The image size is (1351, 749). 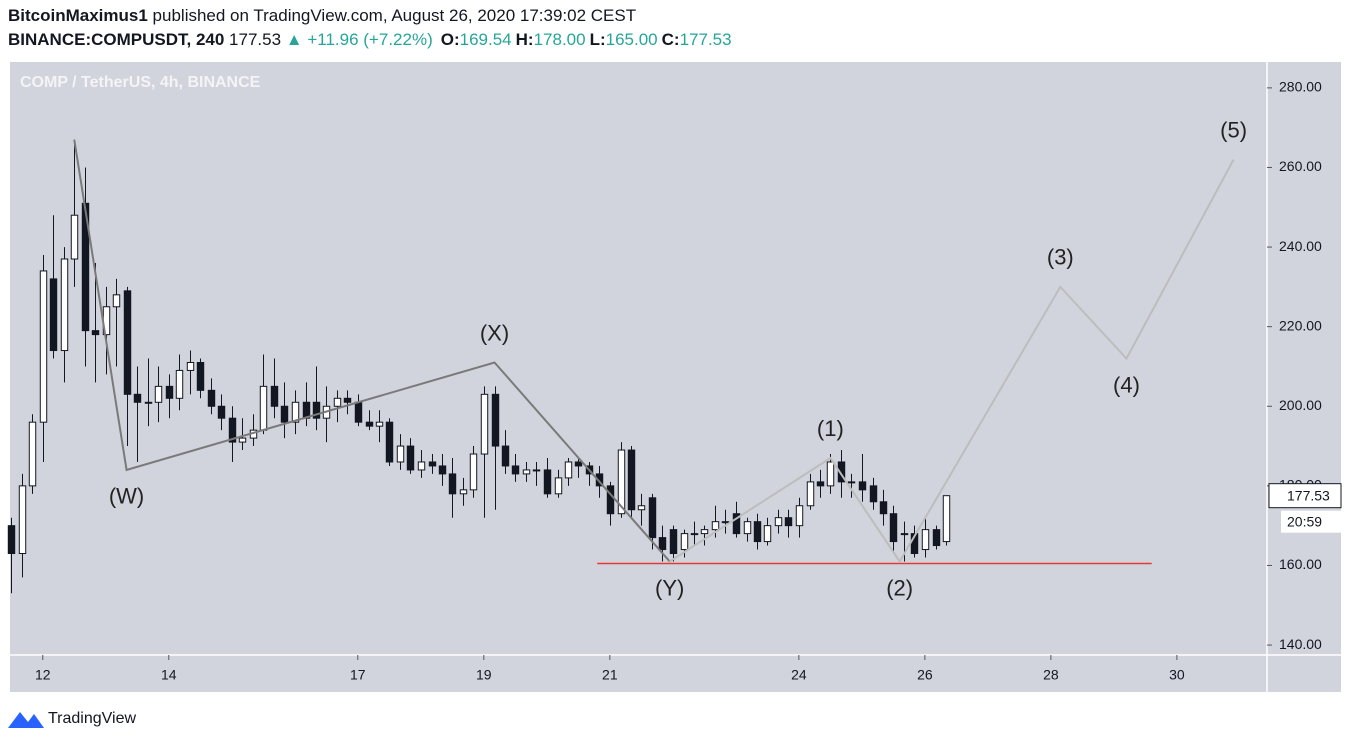 I want to click on symbol: BINANCE:COMPUSDT, 240, so click(x=116, y=39).